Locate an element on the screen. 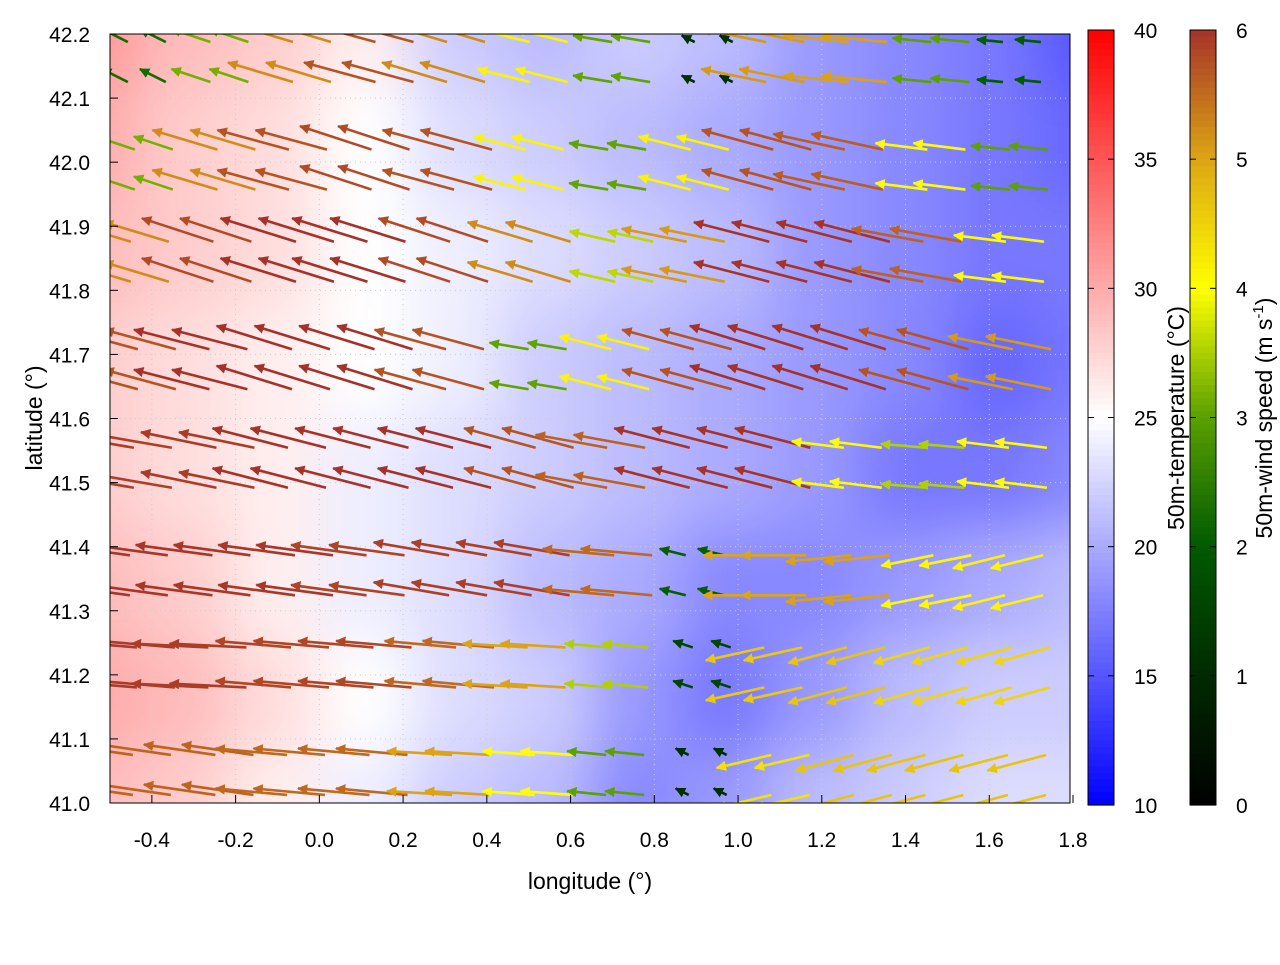 This screenshot has height=965, width=1280. x-tick-label: 0.2 is located at coordinates (402, 840).